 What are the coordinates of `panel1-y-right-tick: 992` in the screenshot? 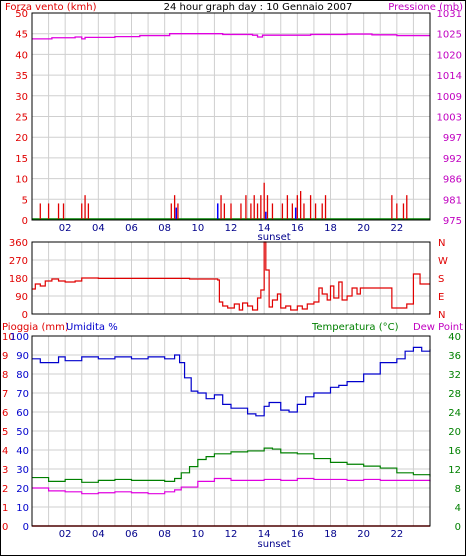 It's located at (452, 159).